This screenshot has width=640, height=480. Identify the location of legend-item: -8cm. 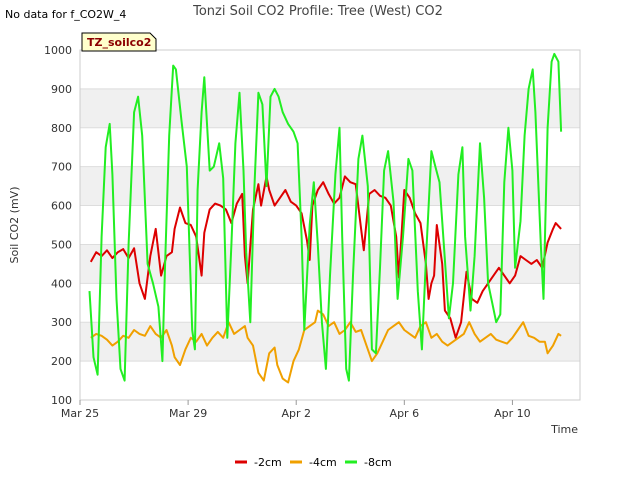
(368, 462).